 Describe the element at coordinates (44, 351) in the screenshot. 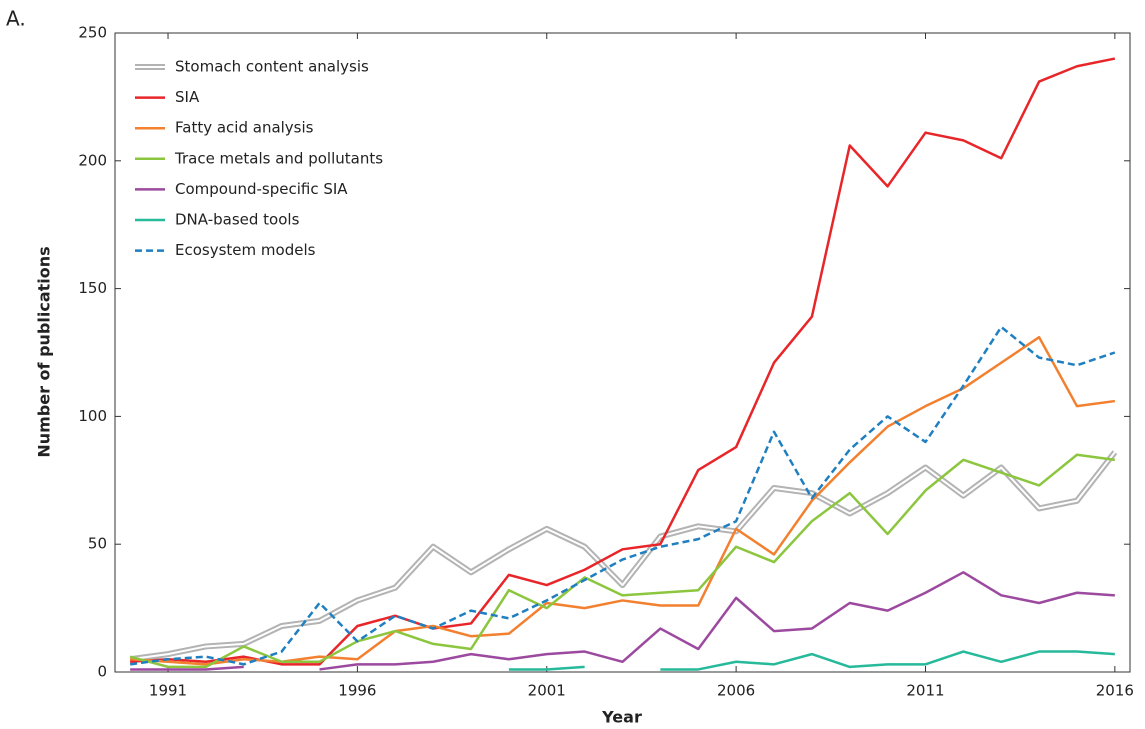

I see `y-axis-title: Number of publications` at that location.